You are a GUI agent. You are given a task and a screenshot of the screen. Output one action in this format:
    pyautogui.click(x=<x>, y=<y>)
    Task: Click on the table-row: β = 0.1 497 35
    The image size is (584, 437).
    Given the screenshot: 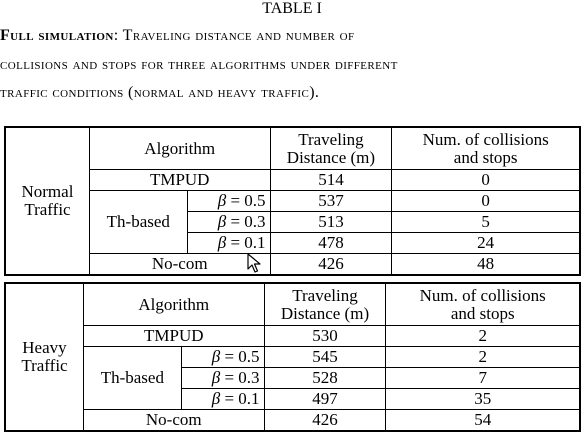 What is the action you would take?
    pyautogui.click(x=293, y=399)
    